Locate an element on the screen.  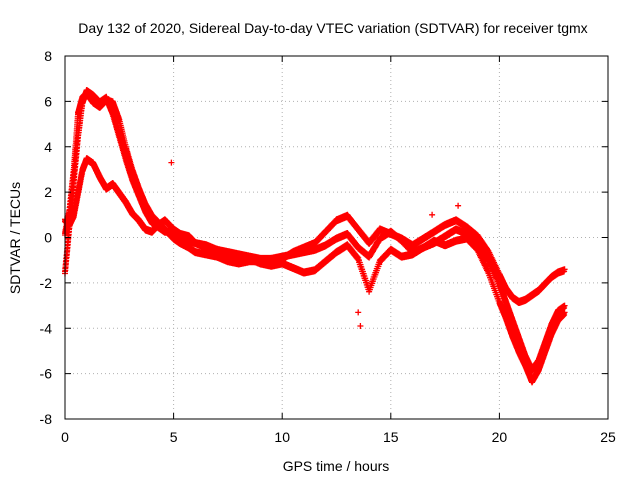
x-tick-label: 5 is located at coordinates (174, 437).